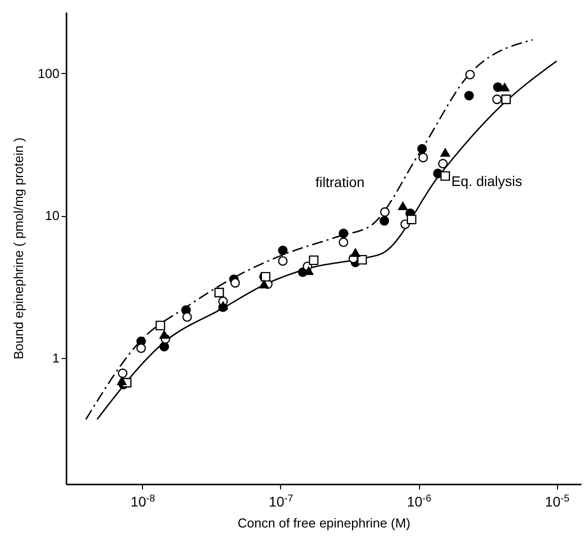 The height and width of the screenshot is (539, 585). Describe the element at coordinates (18, 249) in the screenshot. I see `y-axis-title: Bound epinephrine ( pmol/mg protein )` at that location.